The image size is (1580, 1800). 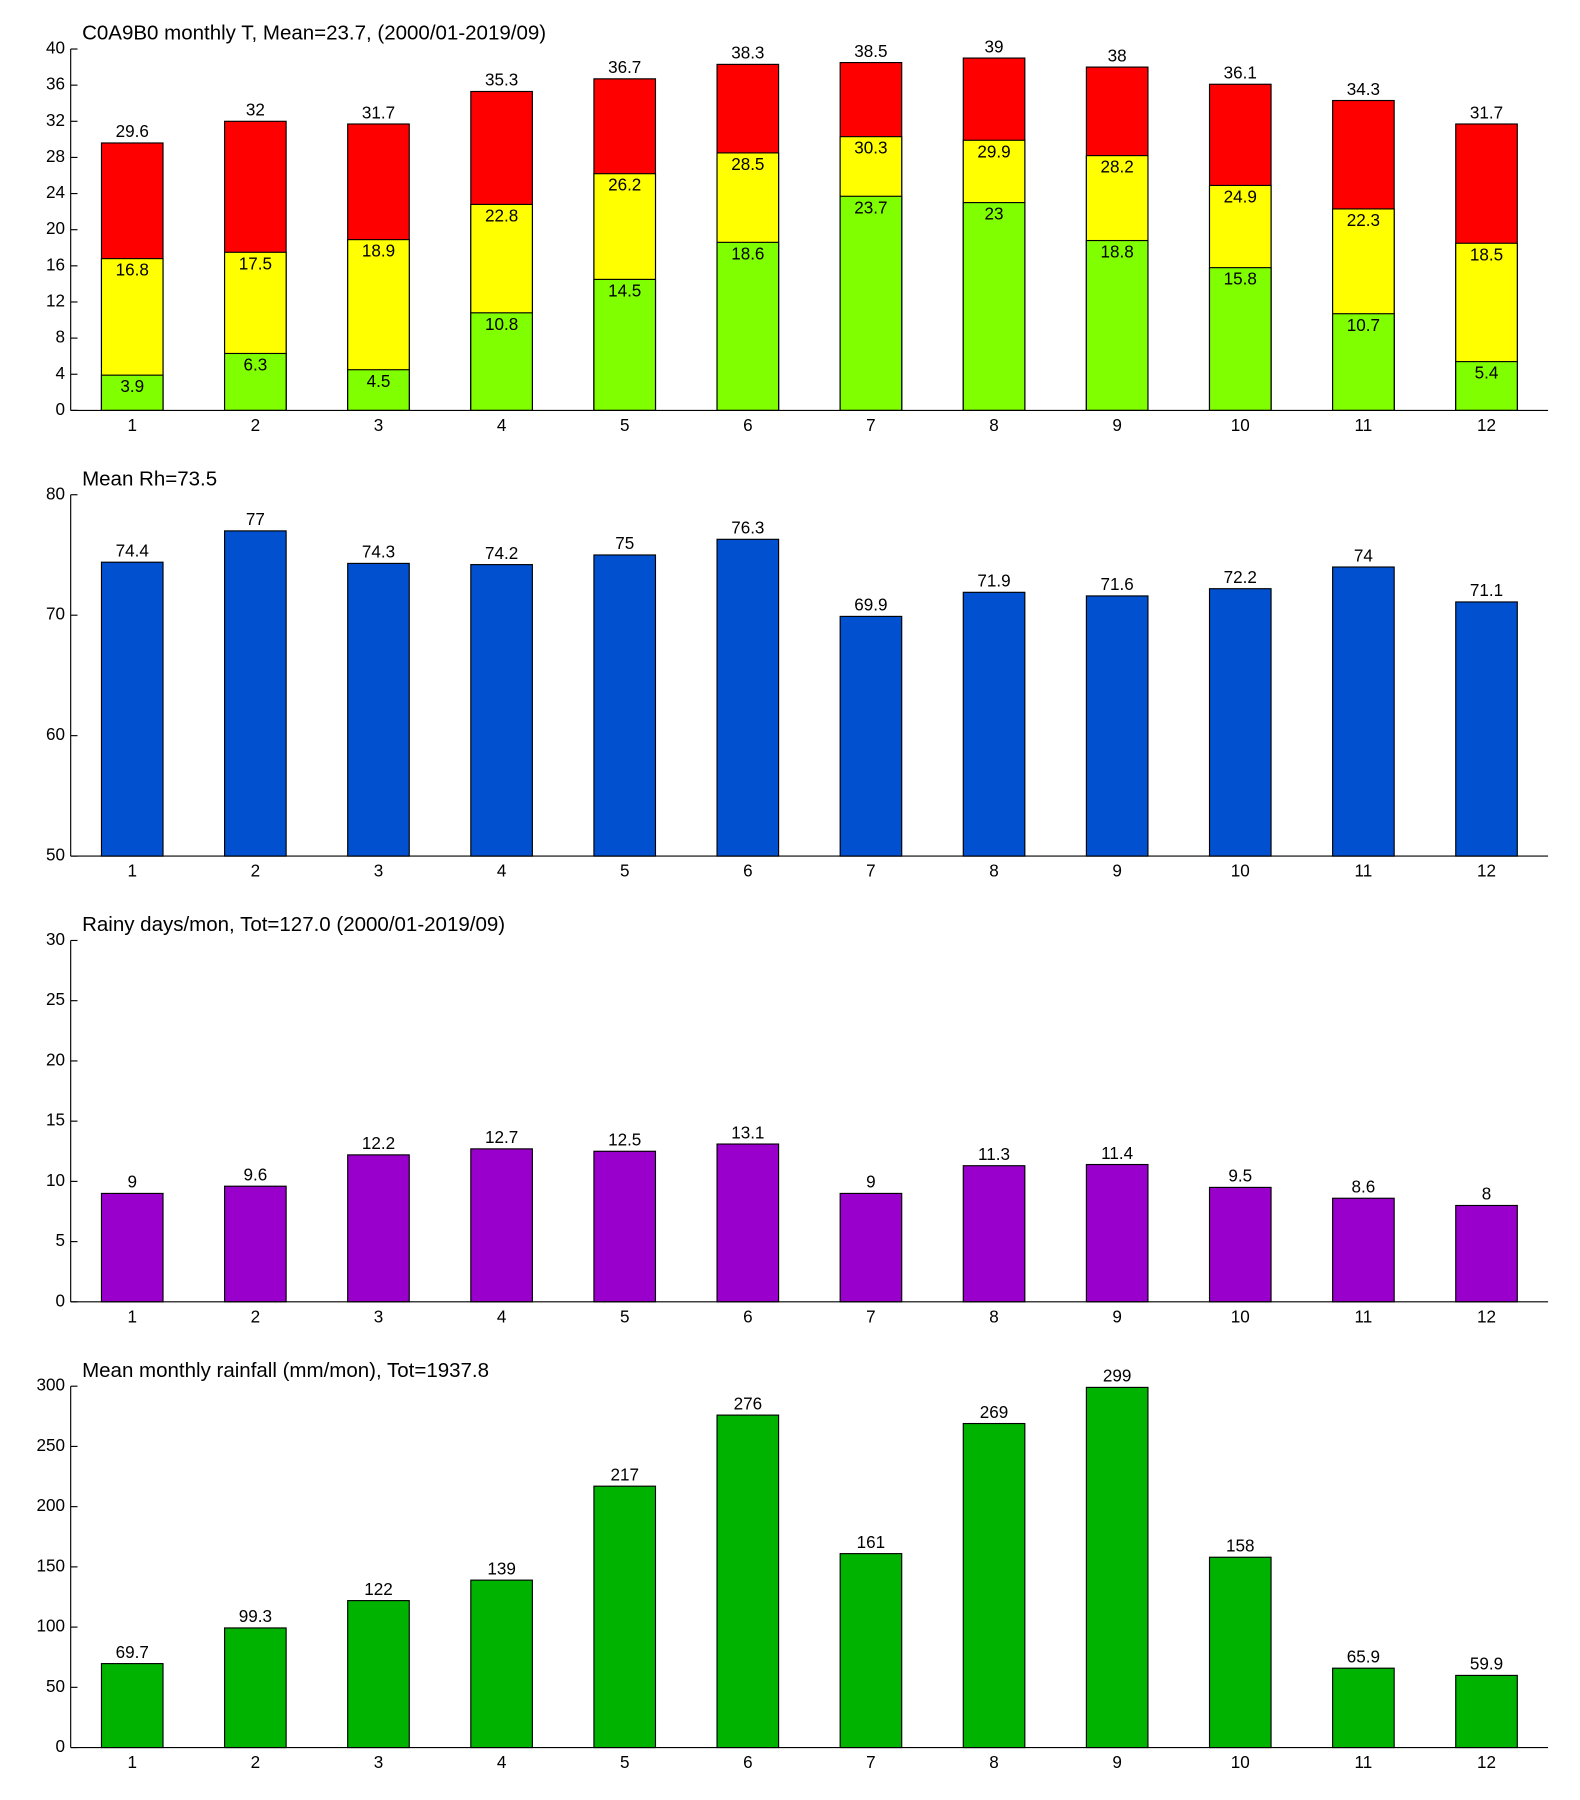 What do you see at coordinates (1240, 279) in the screenshot?
I see `data-label: 15.8` at bounding box center [1240, 279].